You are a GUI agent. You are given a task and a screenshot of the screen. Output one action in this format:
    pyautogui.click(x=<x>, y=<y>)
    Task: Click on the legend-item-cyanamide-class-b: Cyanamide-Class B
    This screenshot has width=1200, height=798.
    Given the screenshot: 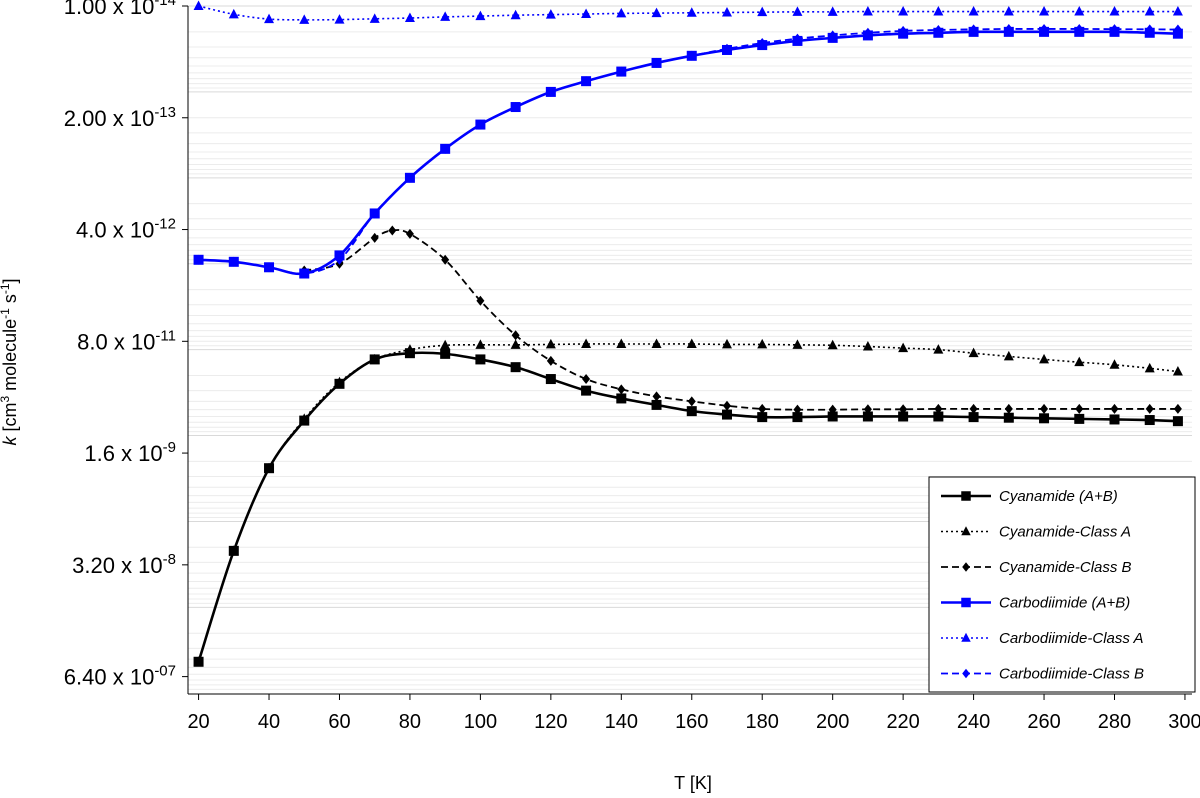 What is the action you would take?
    pyautogui.click(x=1036, y=567)
    